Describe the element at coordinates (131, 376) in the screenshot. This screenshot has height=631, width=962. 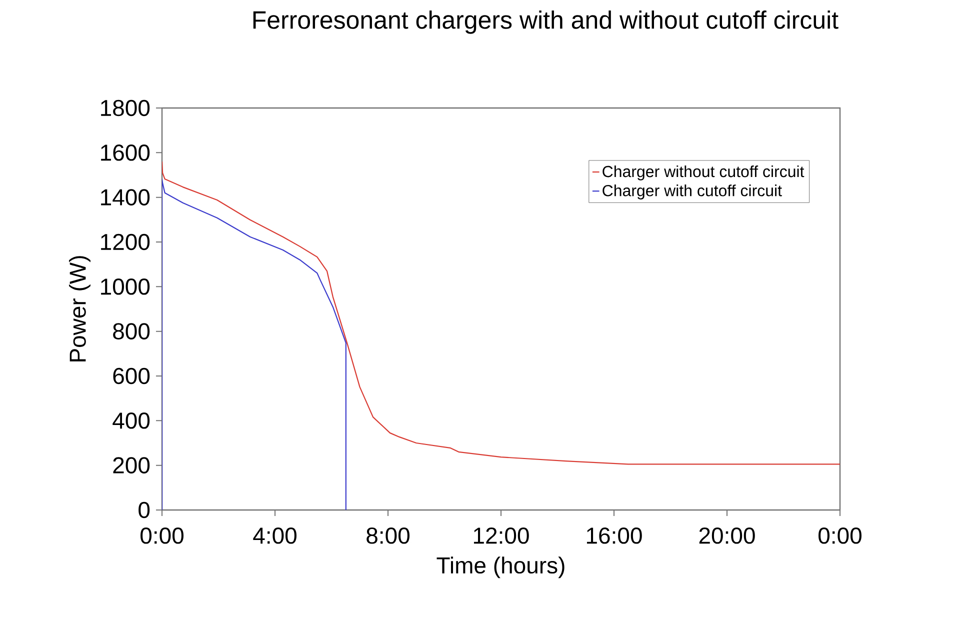
I see `y-tick-label: 600` at that location.